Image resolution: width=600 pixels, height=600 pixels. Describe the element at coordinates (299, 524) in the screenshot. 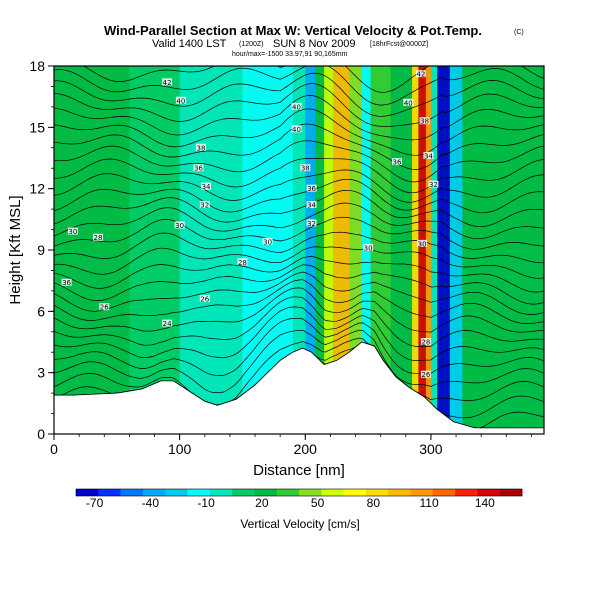

I see `colorbar-label: Vertical Velocity [cm/s]` at that location.